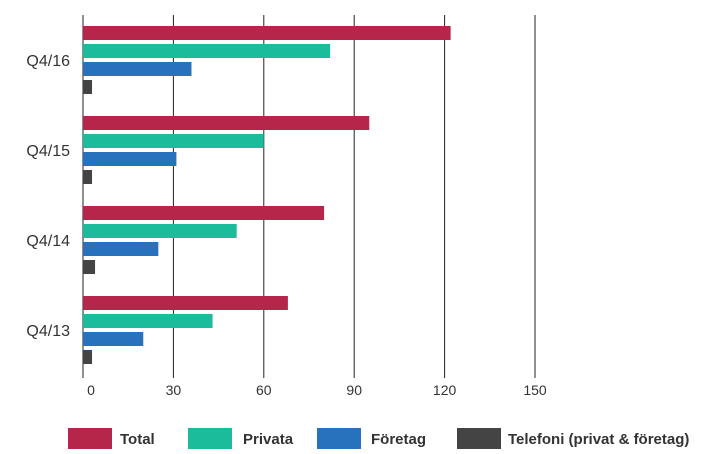 This screenshot has width=721, height=454. What do you see at coordinates (48, 241) in the screenshot?
I see `category-label: Q4/14` at bounding box center [48, 241].